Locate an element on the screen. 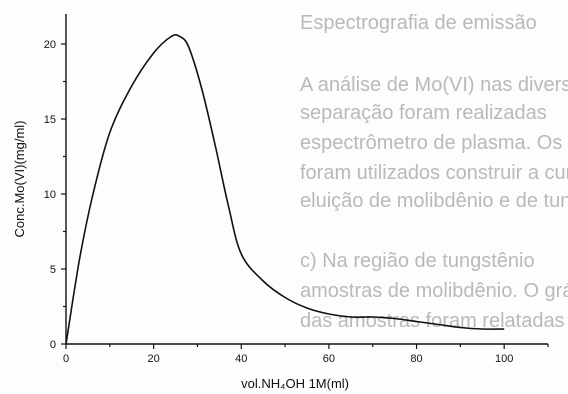 Image resolution: width=568 pixels, height=394 pixels. y-axis-title: Conc.Mo(VI)(mg/ml) is located at coordinates (19, 178).